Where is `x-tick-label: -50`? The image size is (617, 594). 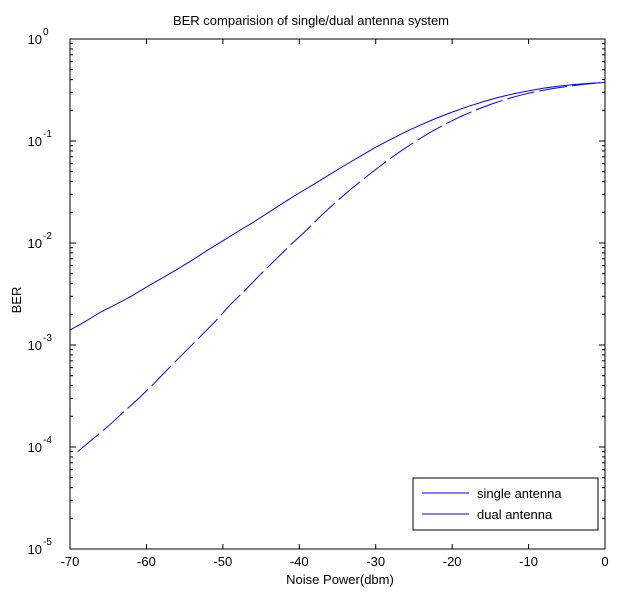 x-tick-label: -50 is located at coordinates (222, 561).